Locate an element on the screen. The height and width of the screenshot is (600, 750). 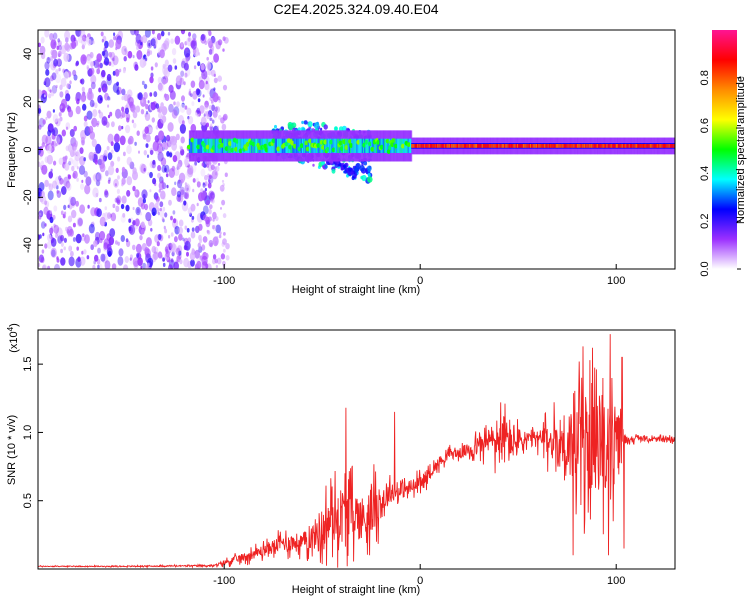
colorbar-gradient is located at coordinates (724, 149).